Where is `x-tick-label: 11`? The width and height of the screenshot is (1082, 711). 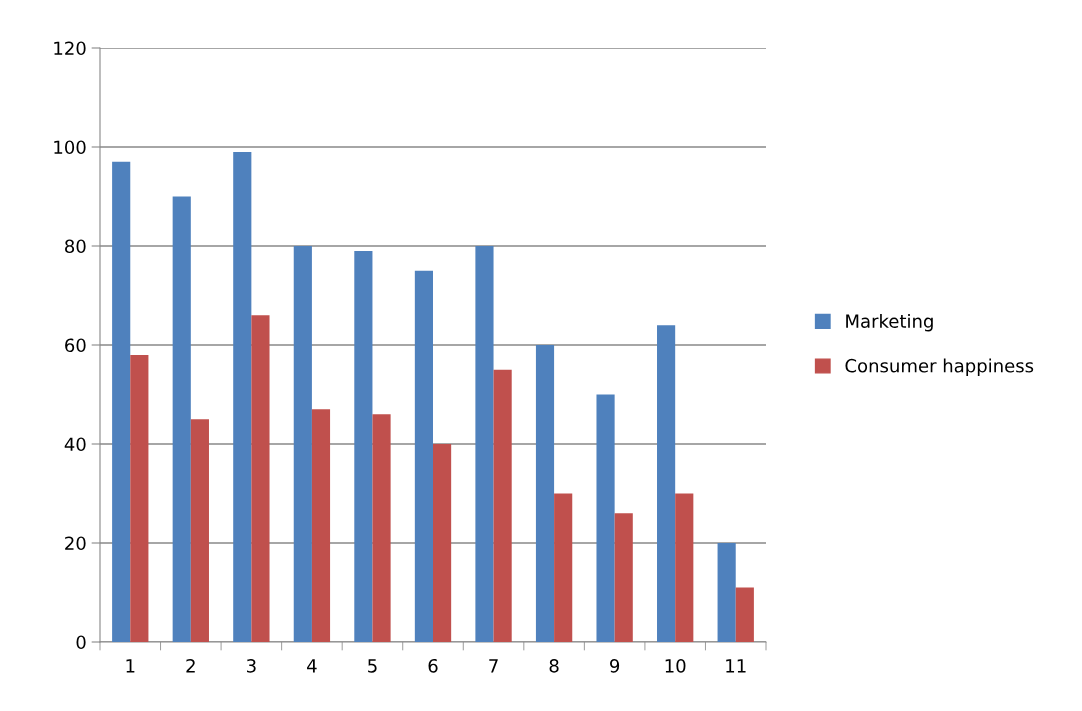 x-tick-label: 11 is located at coordinates (736, 666).